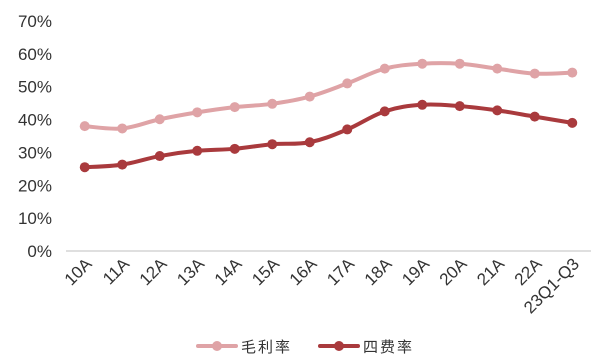  What do you see at coordinates (228, 271) in the screenshot?
I see `x-tick-label: 14A` at bounding box center [228, 271].